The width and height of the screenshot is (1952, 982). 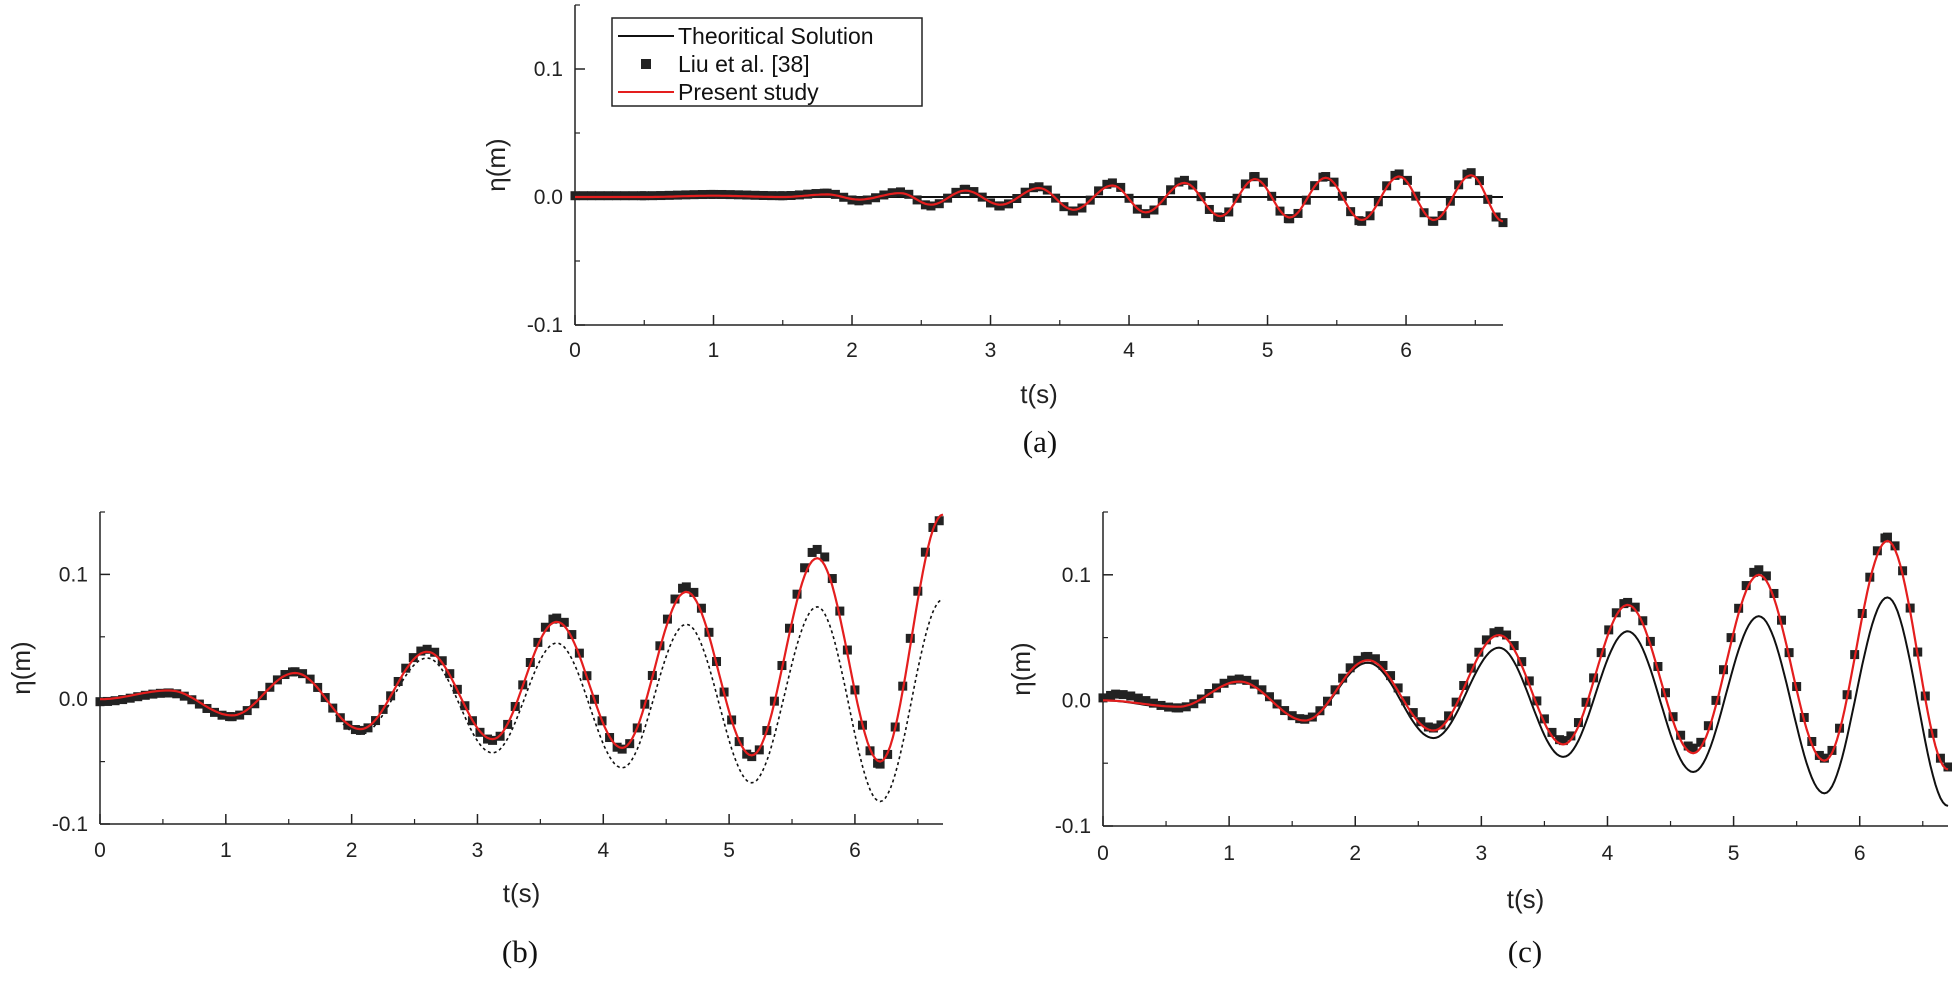 I want to click on y-tick-label: -0.1, so click(x=545, y=325).